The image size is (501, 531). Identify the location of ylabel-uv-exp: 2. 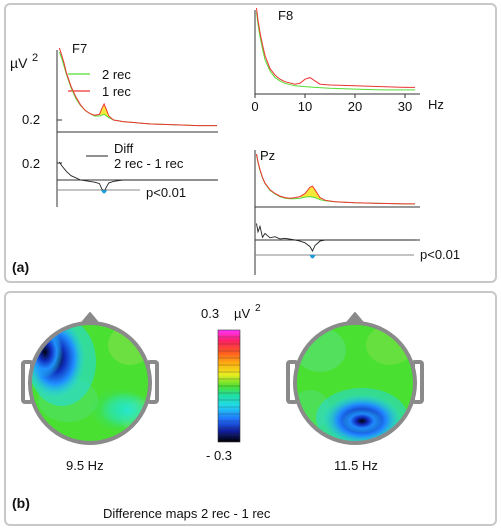
(35, 58).